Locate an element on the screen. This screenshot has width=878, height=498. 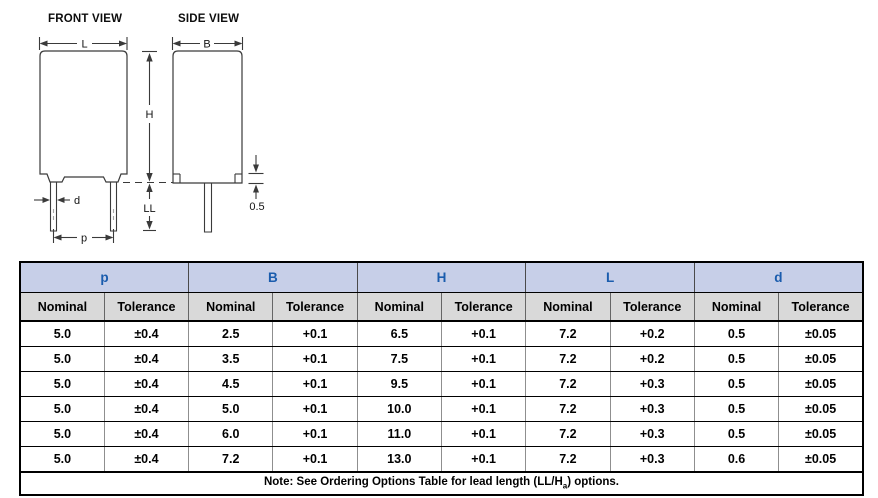
dimension-diagram: FRONT VIEW SIDE VIEW L H is located at coordinates (149, 129).